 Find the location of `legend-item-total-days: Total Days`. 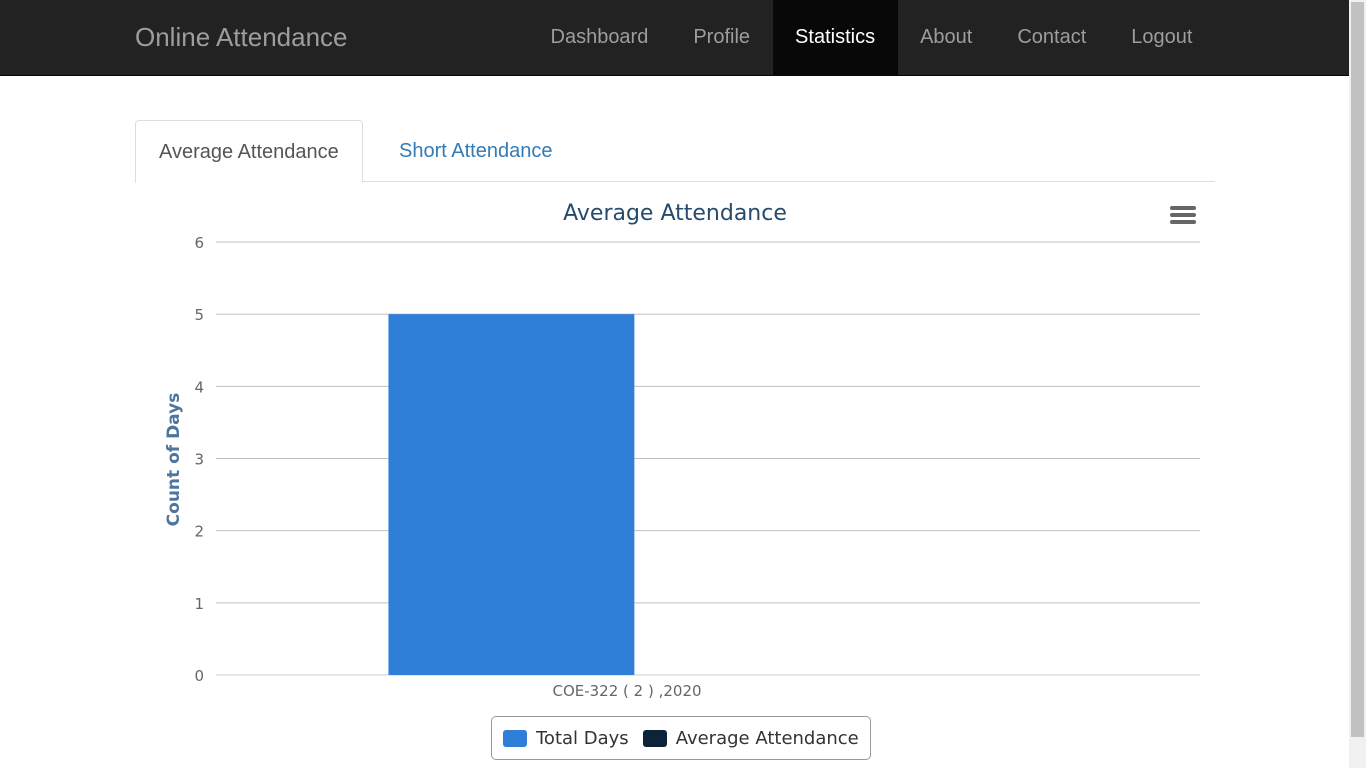

legend-item-total-days: Total Days is located at coordinates (566, 738).